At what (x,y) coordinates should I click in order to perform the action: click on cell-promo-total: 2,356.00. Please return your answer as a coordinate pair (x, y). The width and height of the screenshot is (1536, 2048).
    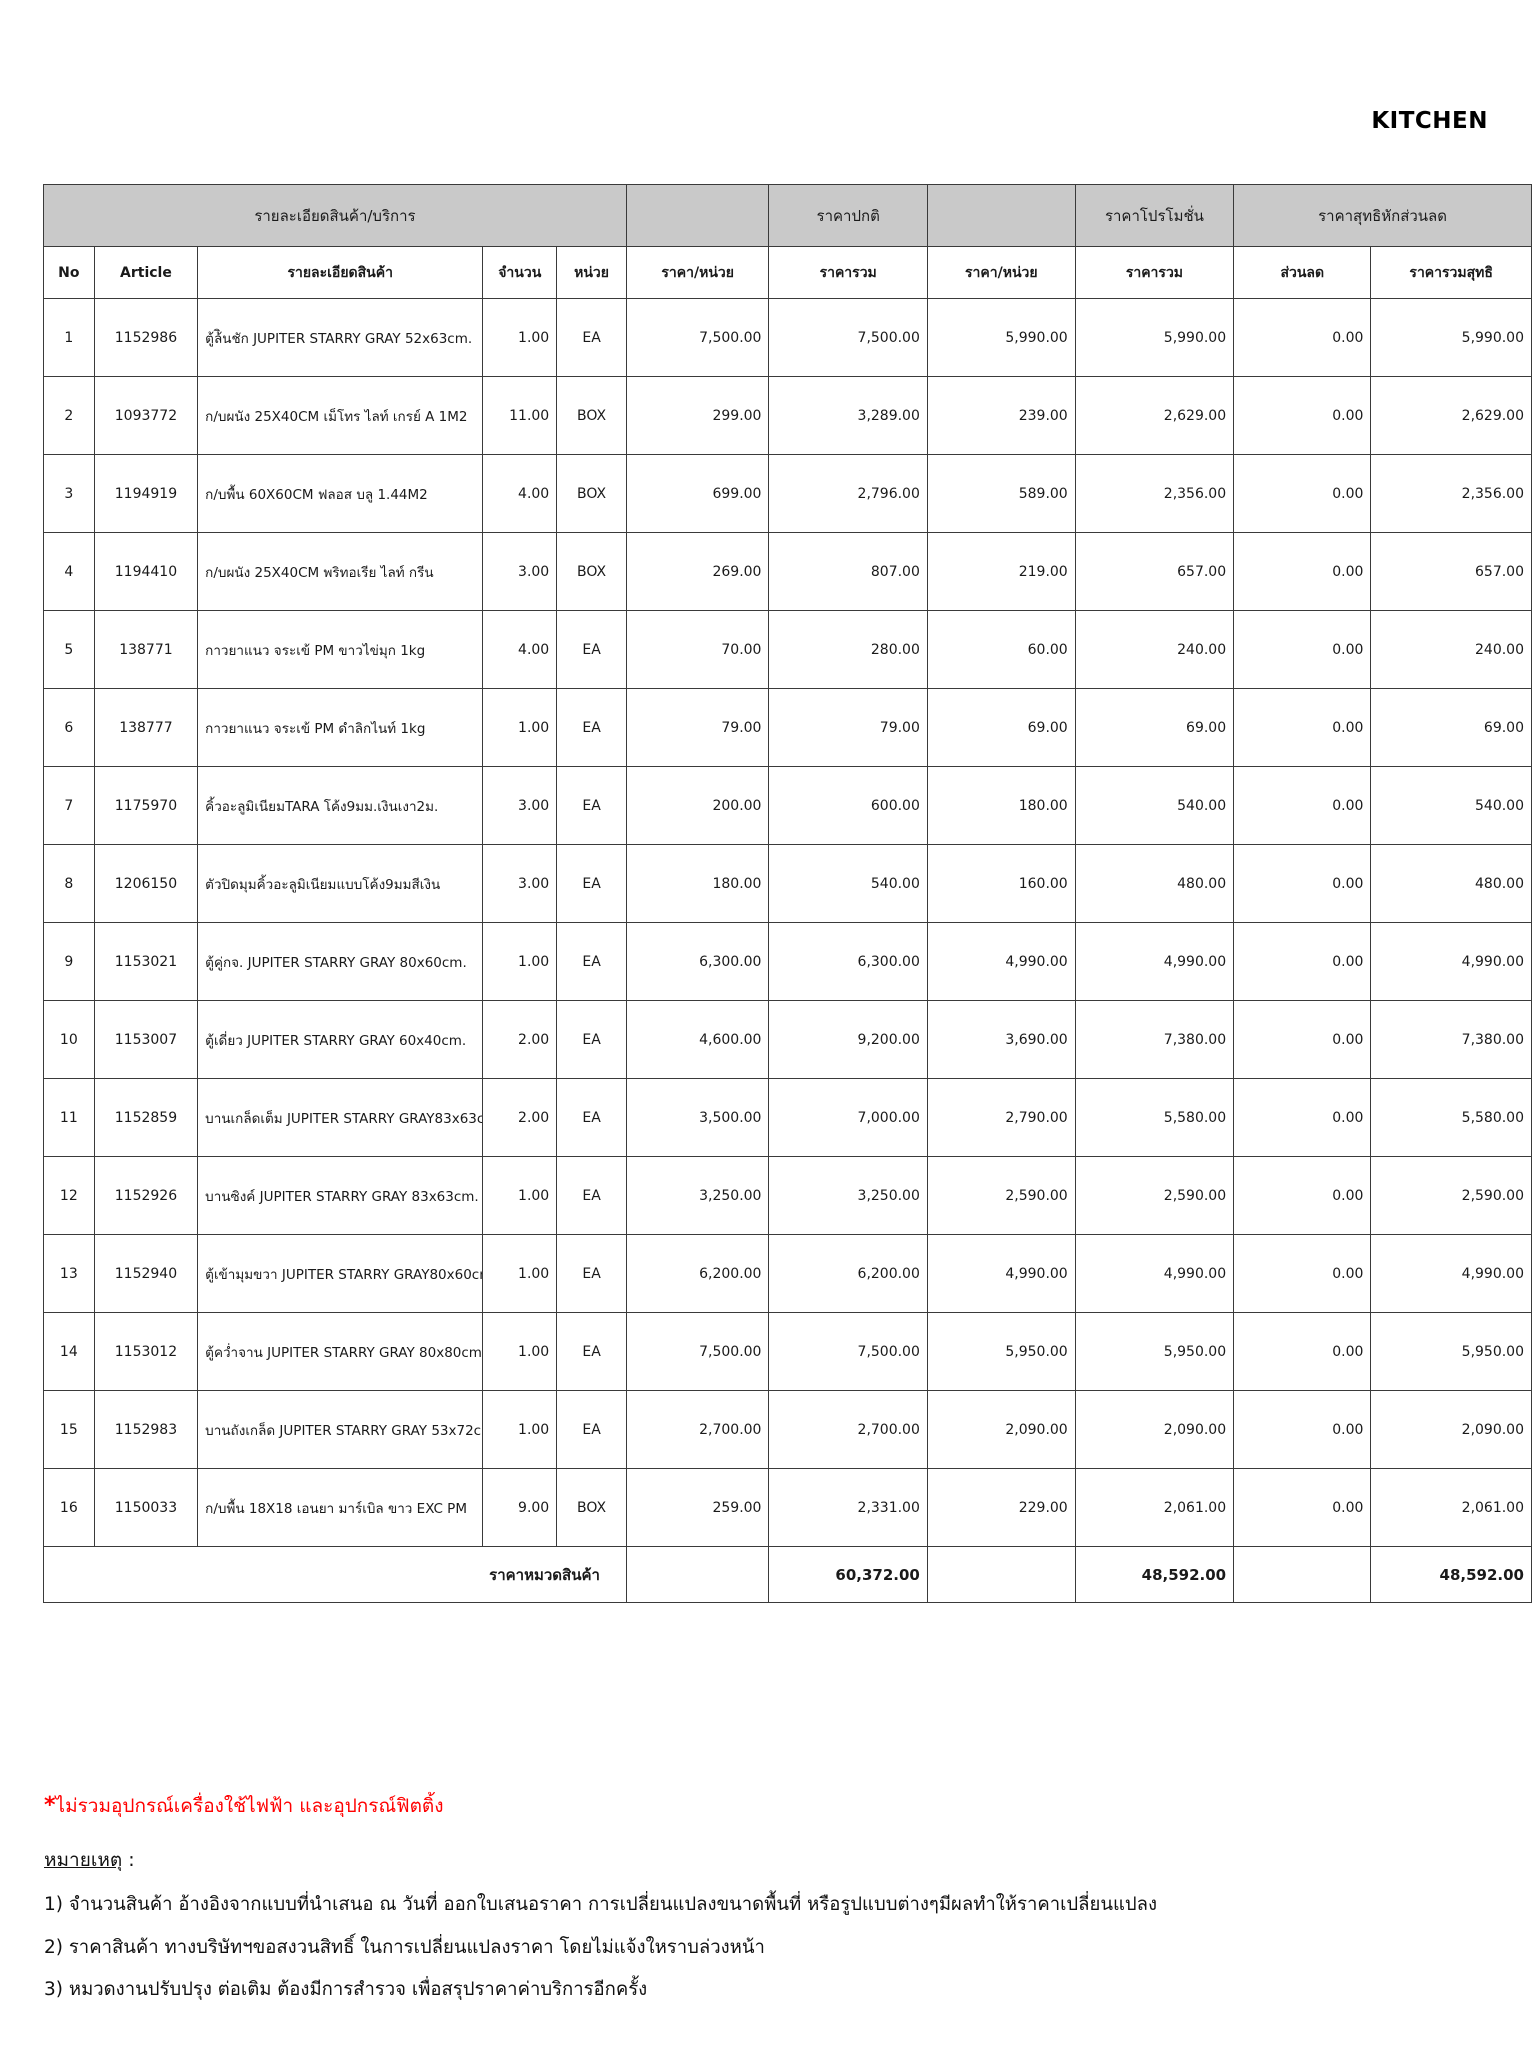
    Looking at the image, I should click on (1154, 493).